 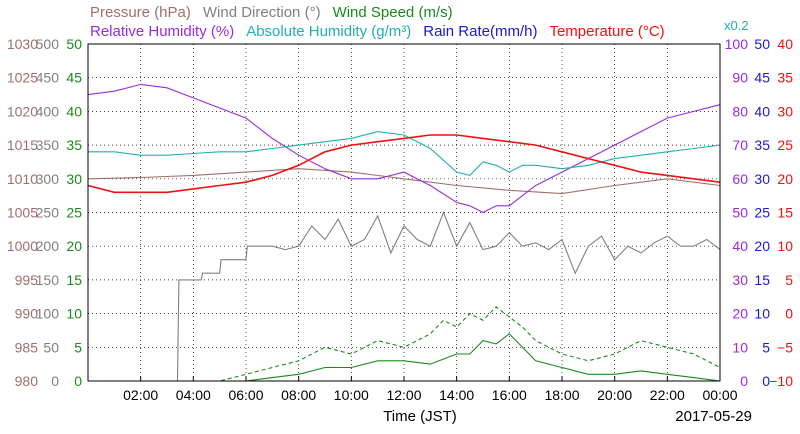 I want to click on left-tick-label: 20, so click(x=74, y=246).